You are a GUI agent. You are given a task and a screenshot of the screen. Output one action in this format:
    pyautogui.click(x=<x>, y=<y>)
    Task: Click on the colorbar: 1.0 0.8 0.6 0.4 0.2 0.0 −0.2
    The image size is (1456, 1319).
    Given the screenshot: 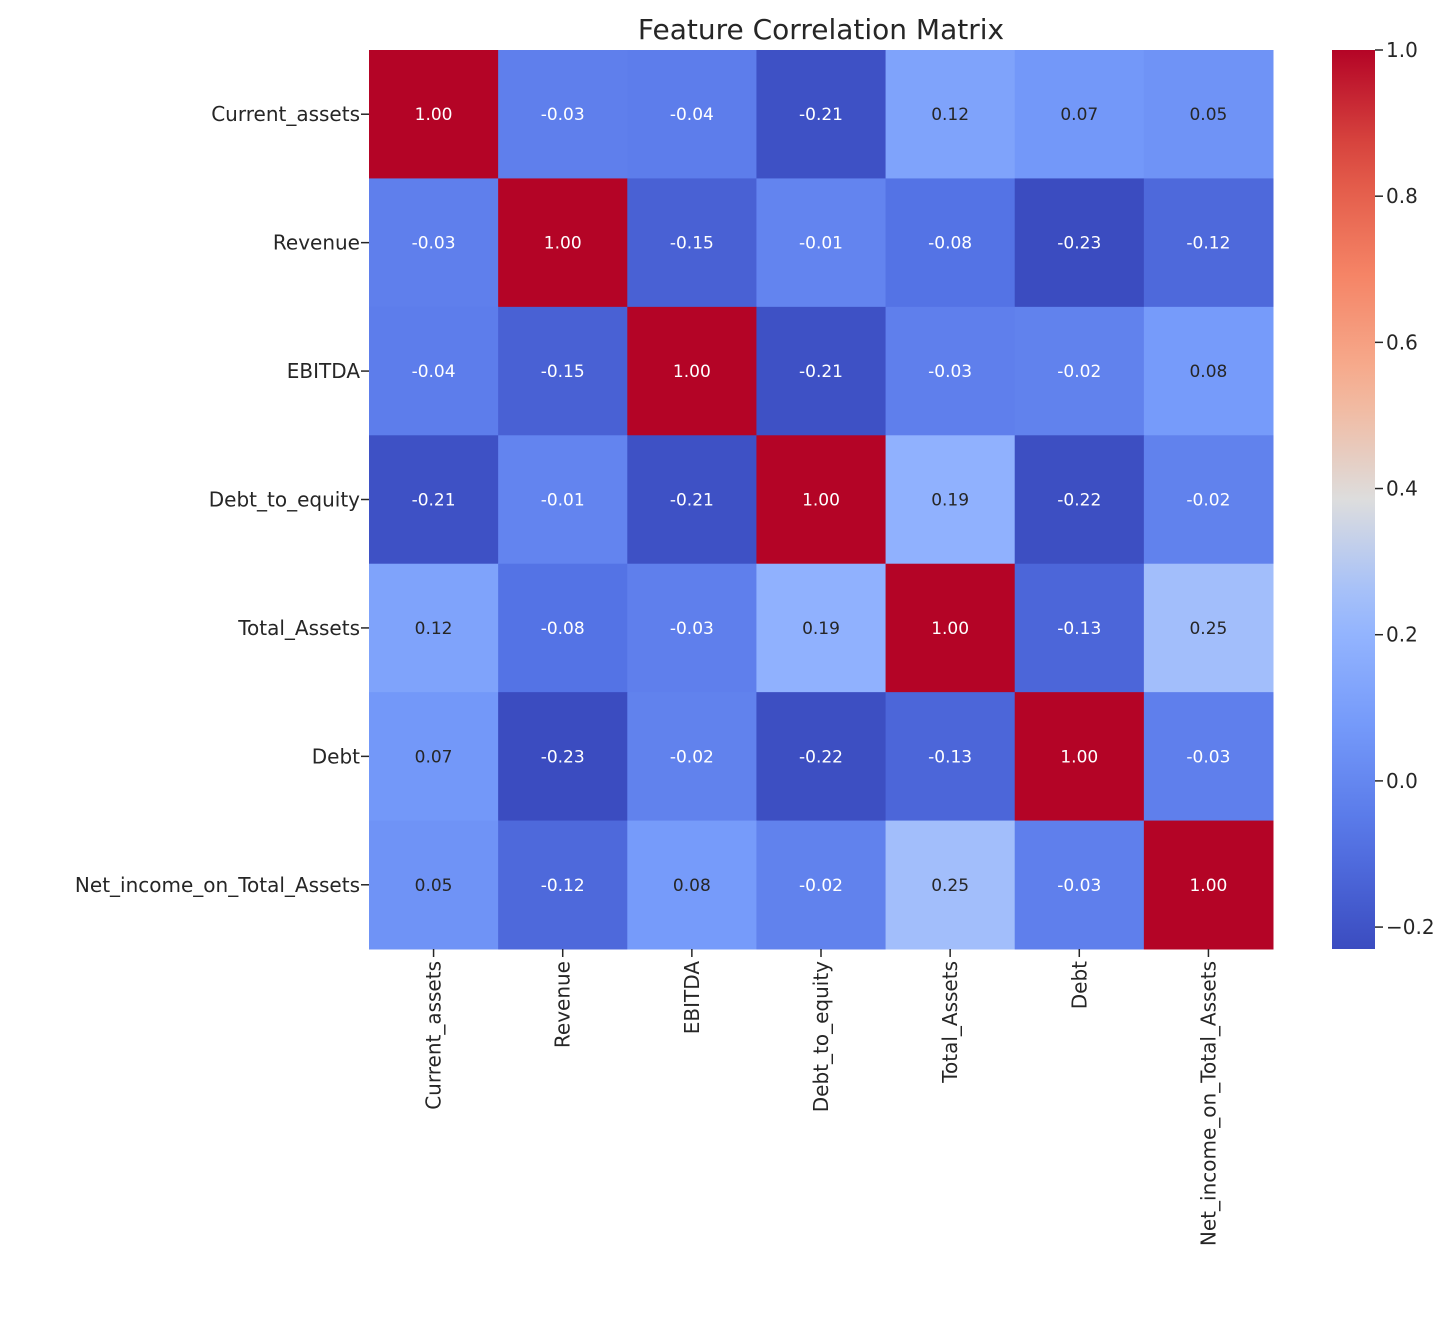 What is the action you would take?
    pyautogui.click(x=1383, y=493)
    